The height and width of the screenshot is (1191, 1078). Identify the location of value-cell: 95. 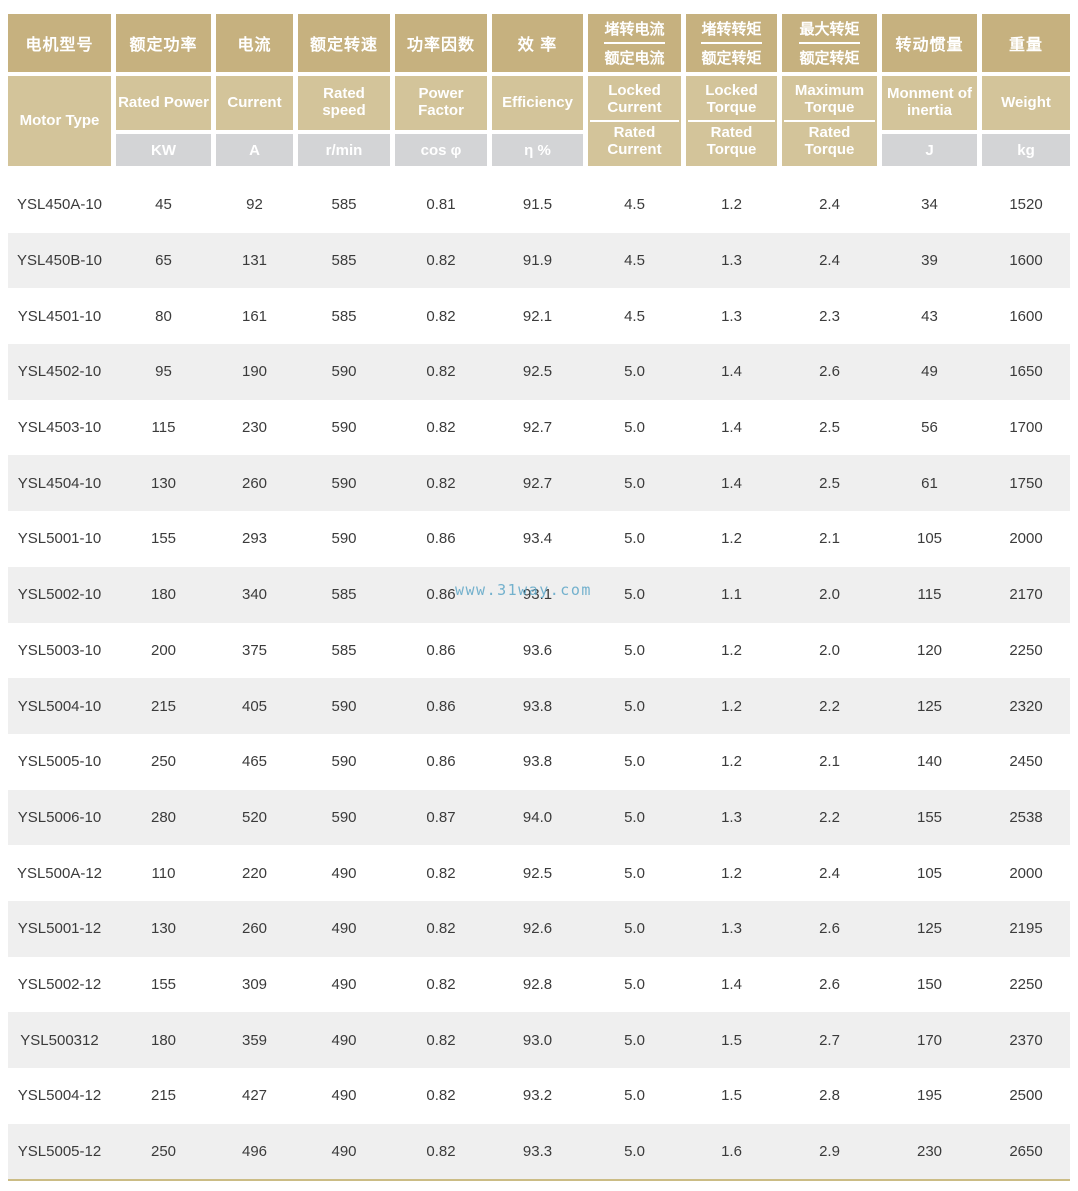
(163, 372).